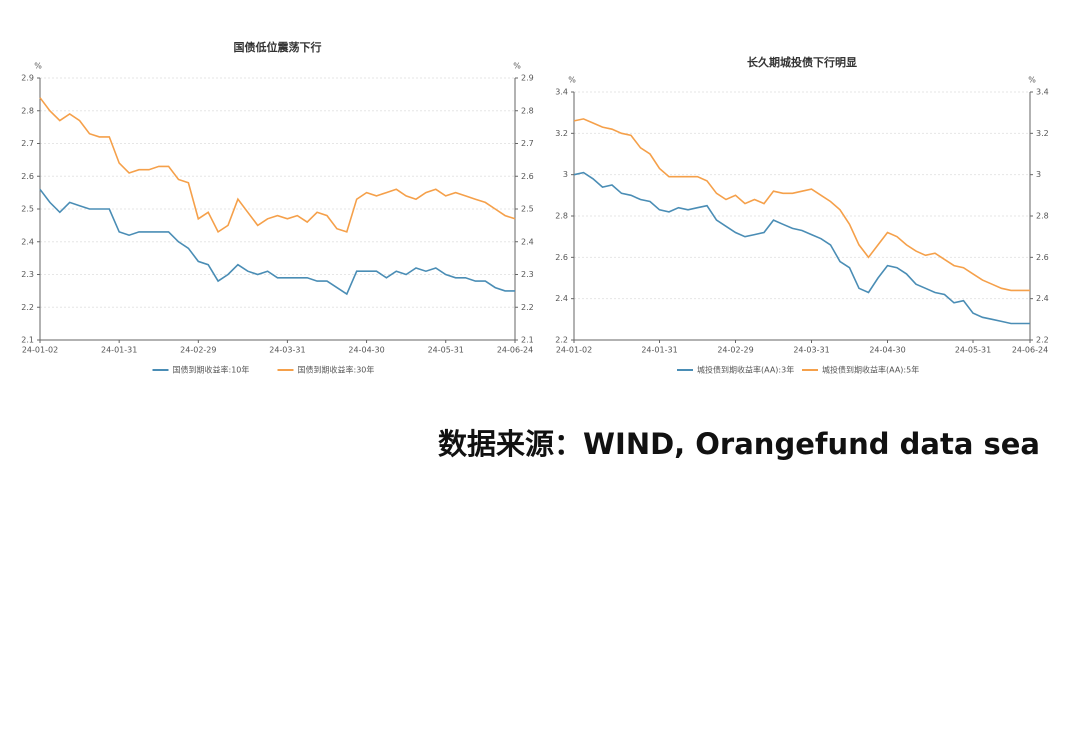 Image resolution: width=1080 pixels, height=742 pixels. What do you see at coordinates (27, 340) in the screenshot?
I see `y-tick-label: 2.1` at bounding box center [27, 340].